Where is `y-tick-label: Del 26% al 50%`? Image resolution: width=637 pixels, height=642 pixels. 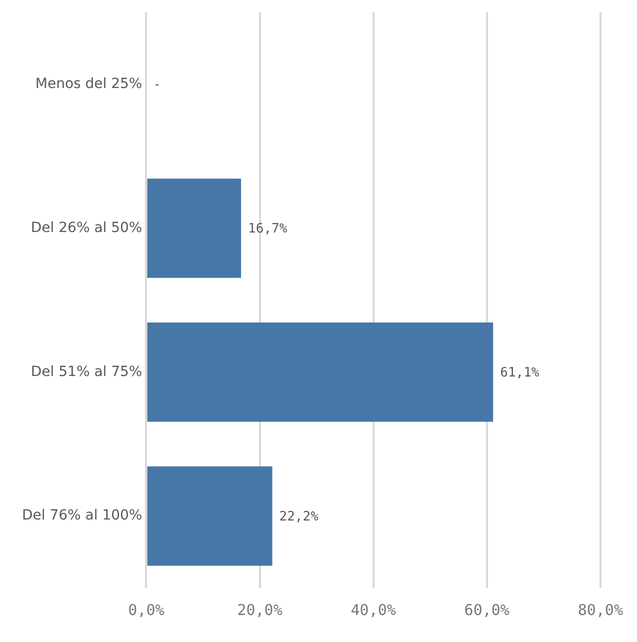
y-tick-label: Del 26% al 50% is located at coordinates (86, 228).